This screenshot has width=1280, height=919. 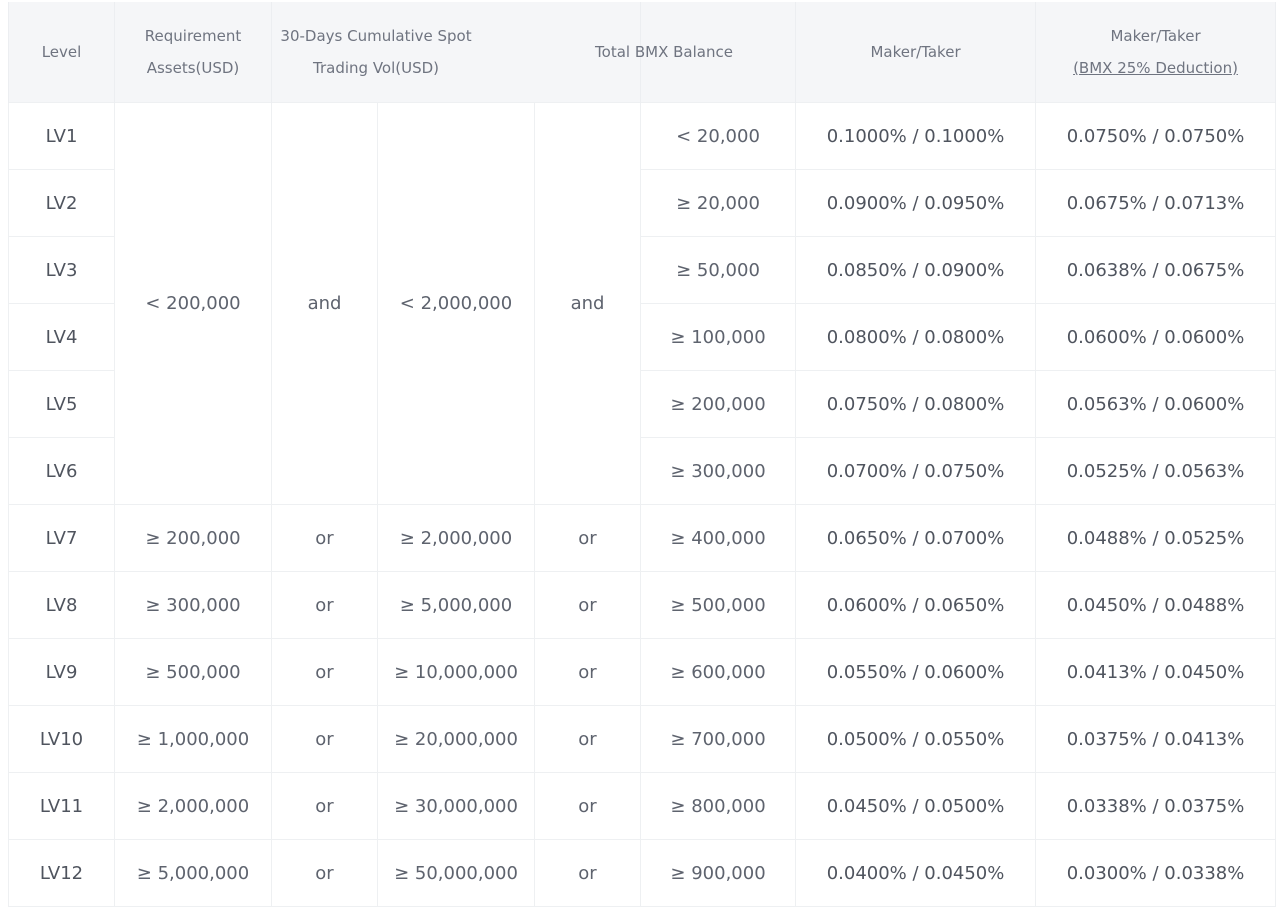 I want to click on maker-taker-deduction-fee-cell: 0.0675% / 0.0713%, so click(x=1156, y=203).